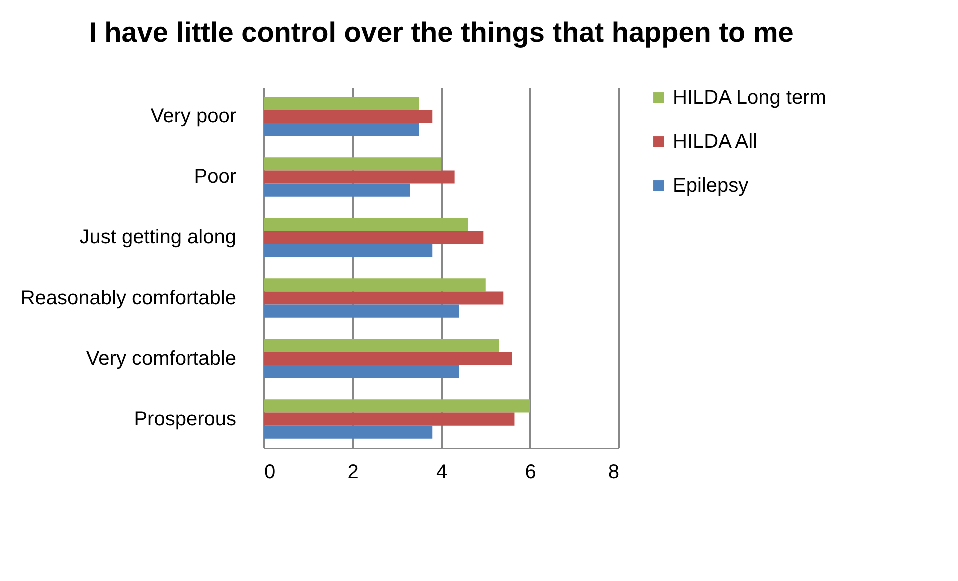 This screenshot has height=581, width=958. I want to click on y-tick-label: Very comfortable, so click(161, 359).